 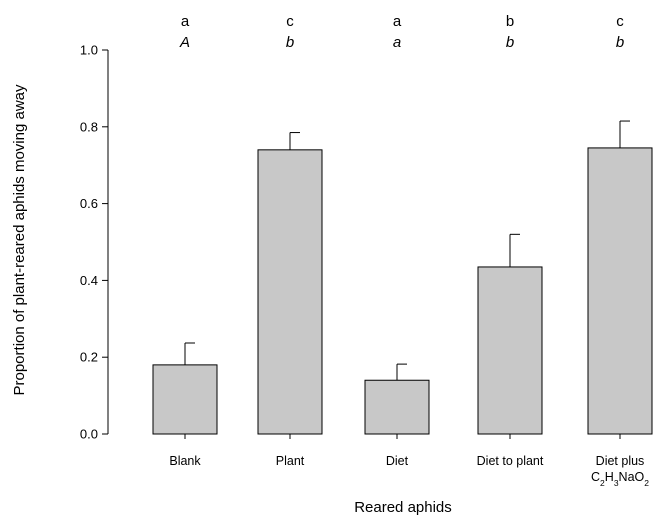 What do you see at coordinates (89, 126) in the screenshot?
I see `y-tick-label: 0.8` at bounding box center [89, 126].